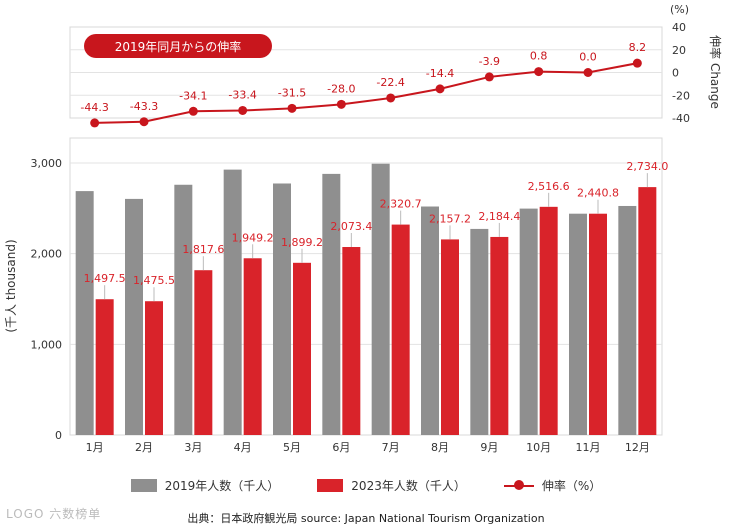 This screenshot has width=732, height=527. Describe the element at coordinates (94, 107) in the screenshot. I see `growth-data-label: -44.3` at that location.